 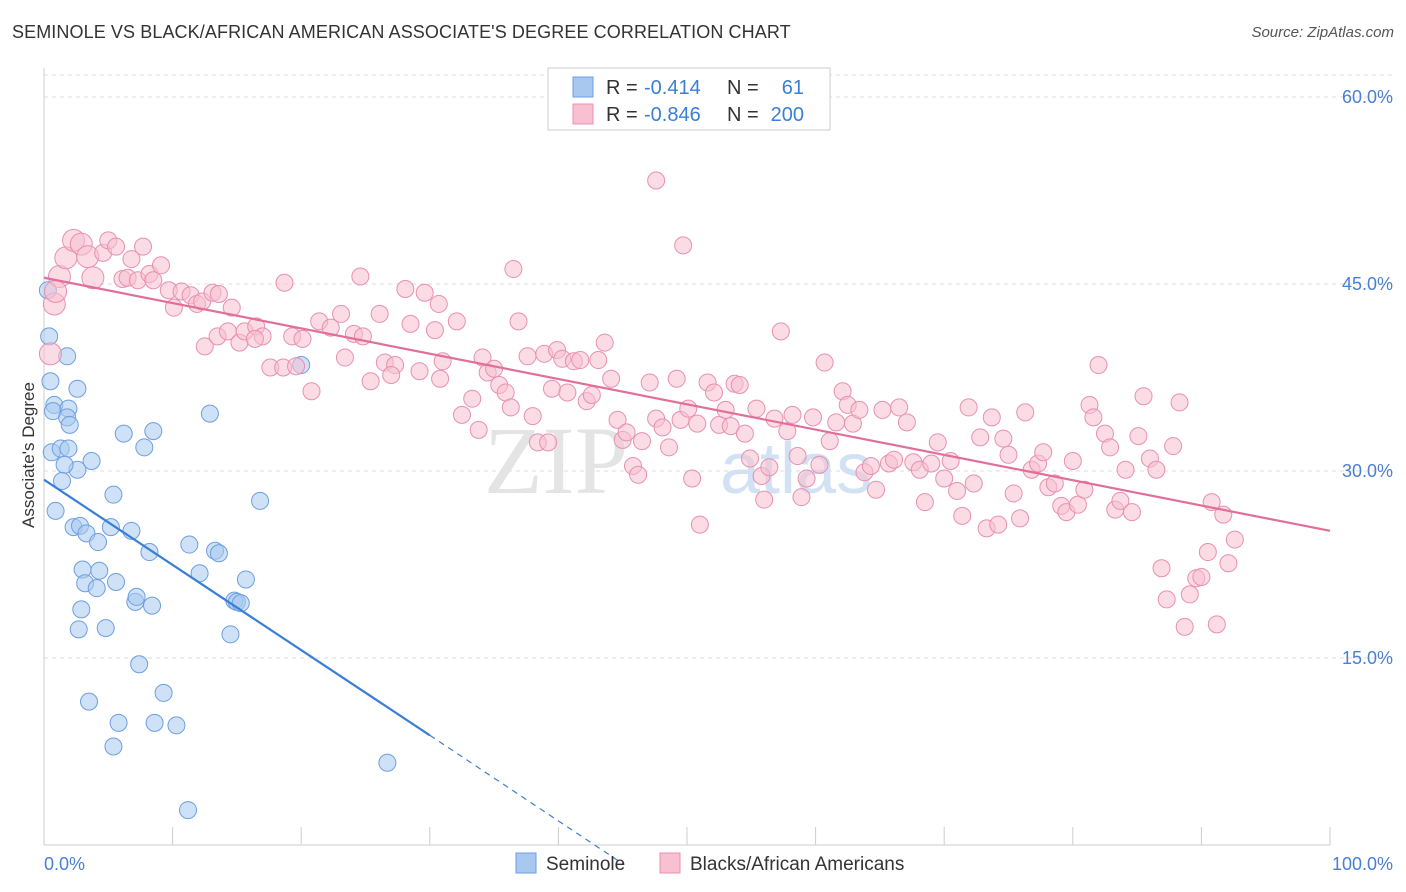 What do you see at coordinates (1322, 32) in the screenshot?
I see `chart-source: Source: ZipAtlas.com` at bounding box center [1322, 32].